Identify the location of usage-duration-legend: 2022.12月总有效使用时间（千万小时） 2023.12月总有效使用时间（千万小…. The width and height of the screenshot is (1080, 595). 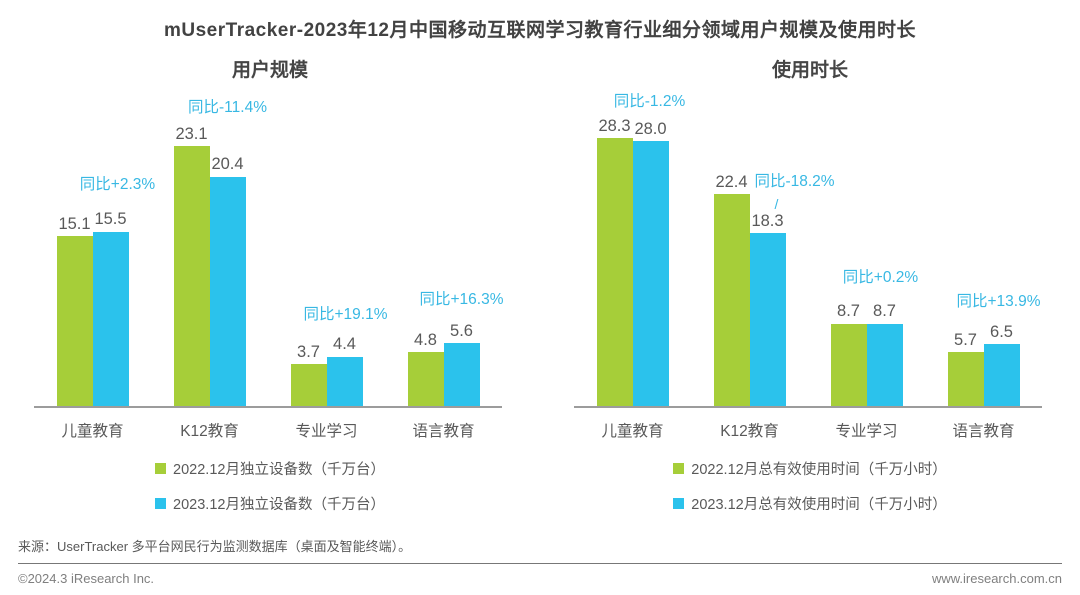
(810, 486).